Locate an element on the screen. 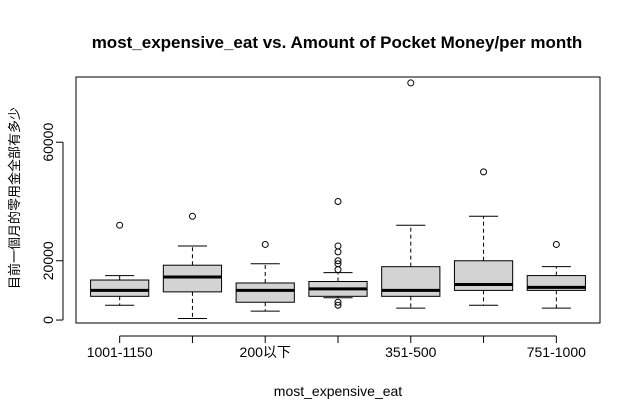  x-axis: 1001-1150 200以下 351-500 751-1000 is located at coordinates (336, 347).